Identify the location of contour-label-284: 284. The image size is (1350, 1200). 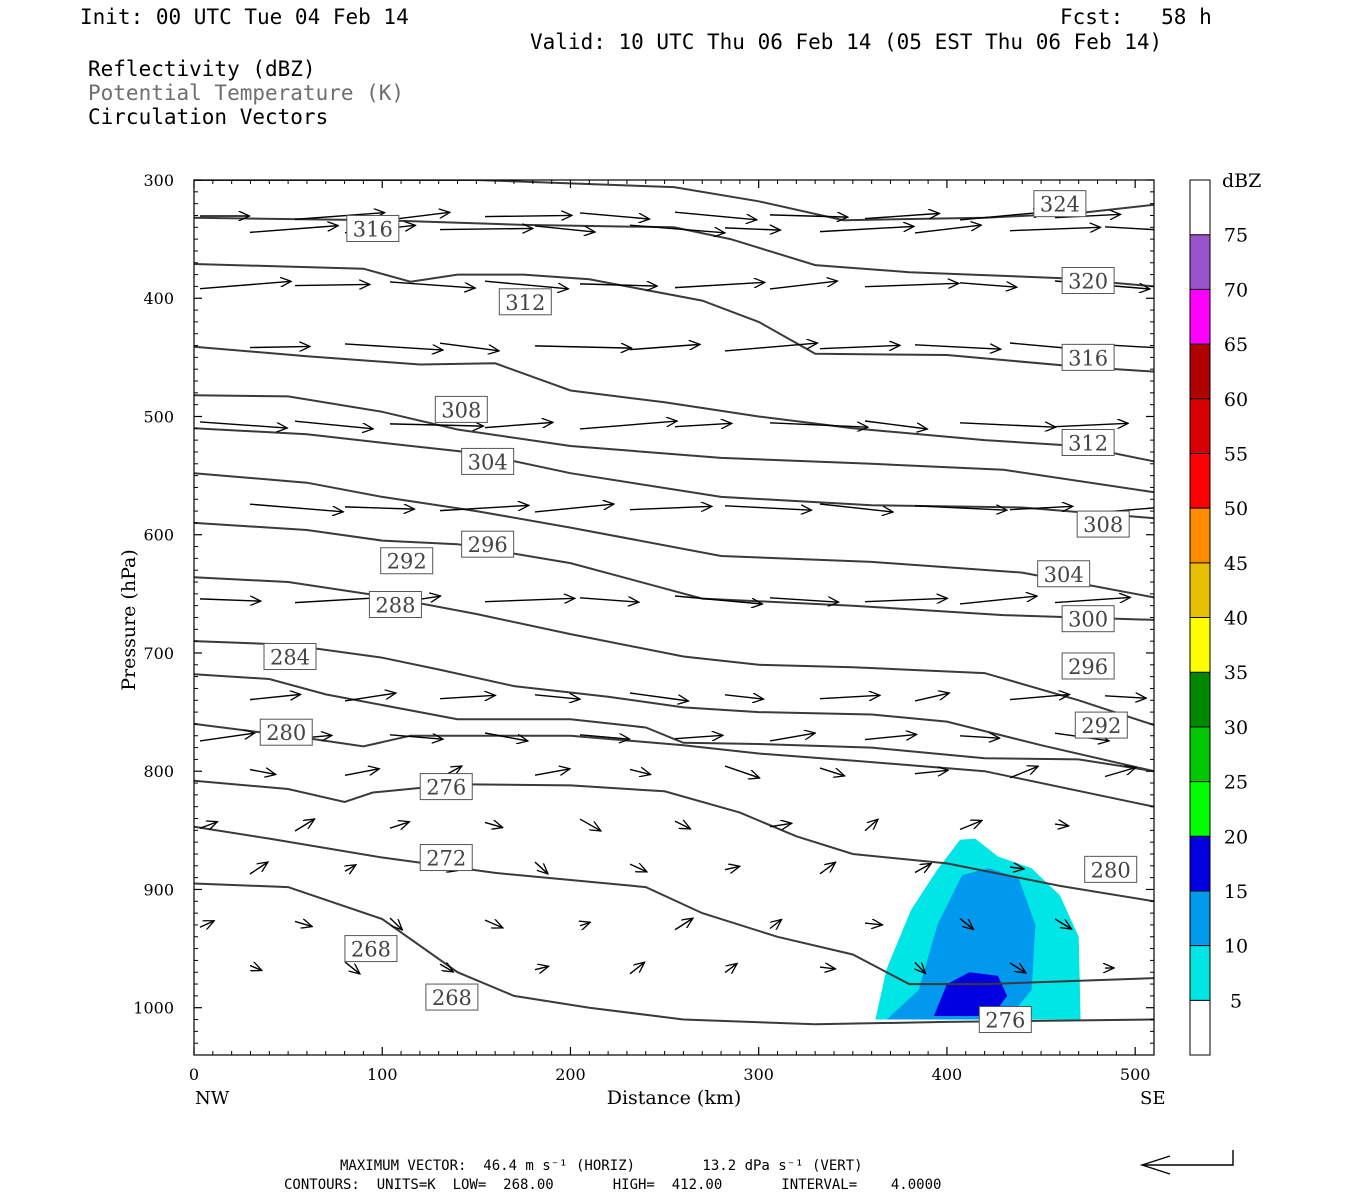
(290, 658).